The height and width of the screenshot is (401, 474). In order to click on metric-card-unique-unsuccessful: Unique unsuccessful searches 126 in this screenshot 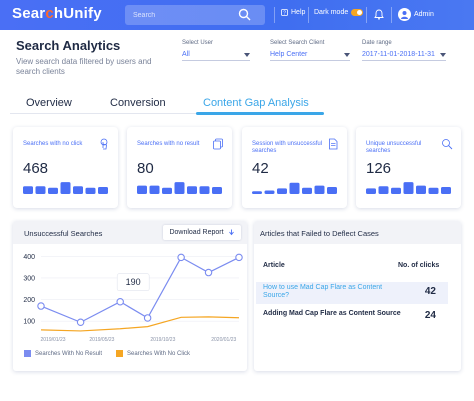, I will do `click(408, 167)`.